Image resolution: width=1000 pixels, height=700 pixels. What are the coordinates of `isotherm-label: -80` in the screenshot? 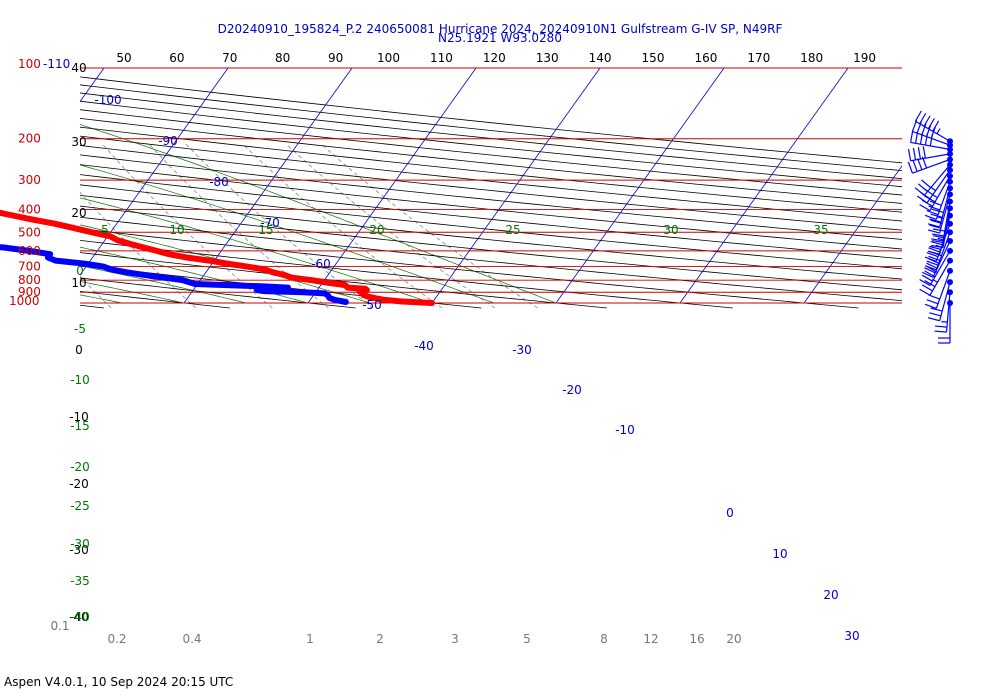 It's located at (219, 182).